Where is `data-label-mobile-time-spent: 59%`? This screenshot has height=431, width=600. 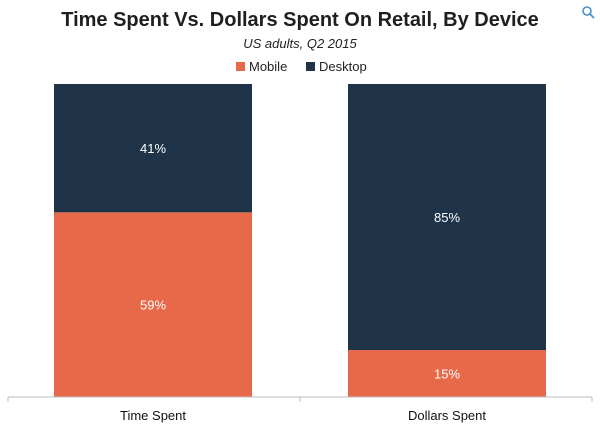 data-label-mobile-time-spent: 59% is located at coordinates (153, 305).